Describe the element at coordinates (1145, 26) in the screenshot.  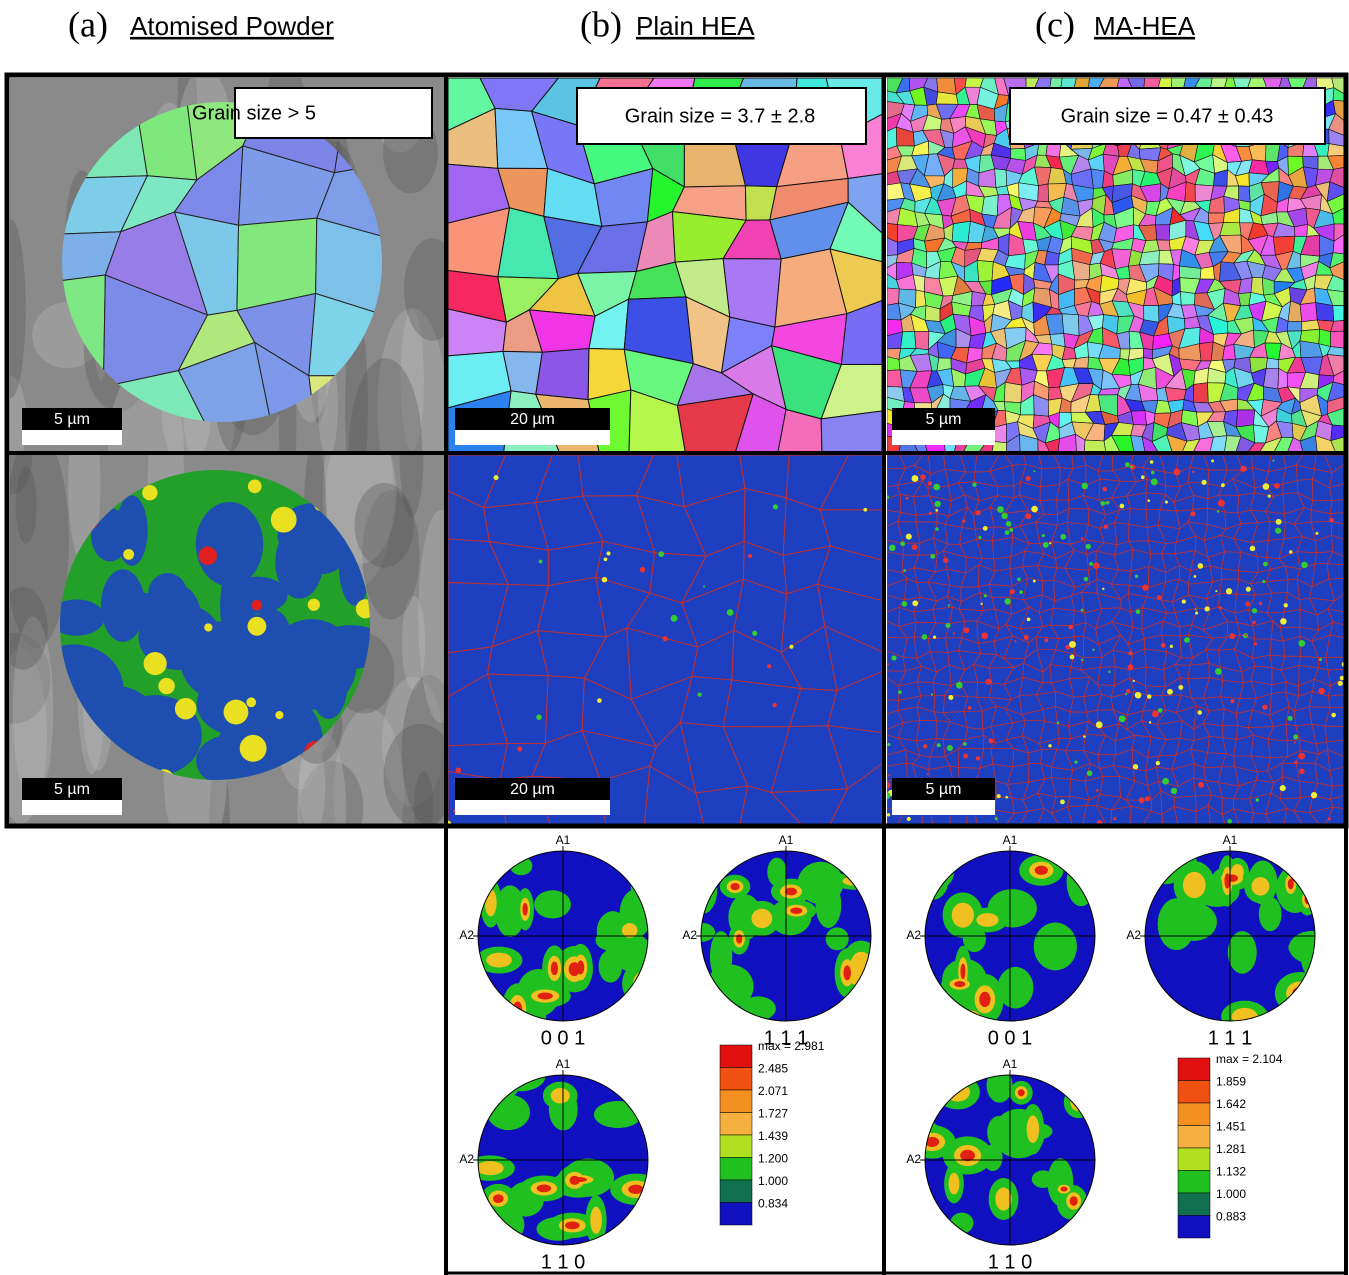
I see `panel-title: MA-HEA` at that location.